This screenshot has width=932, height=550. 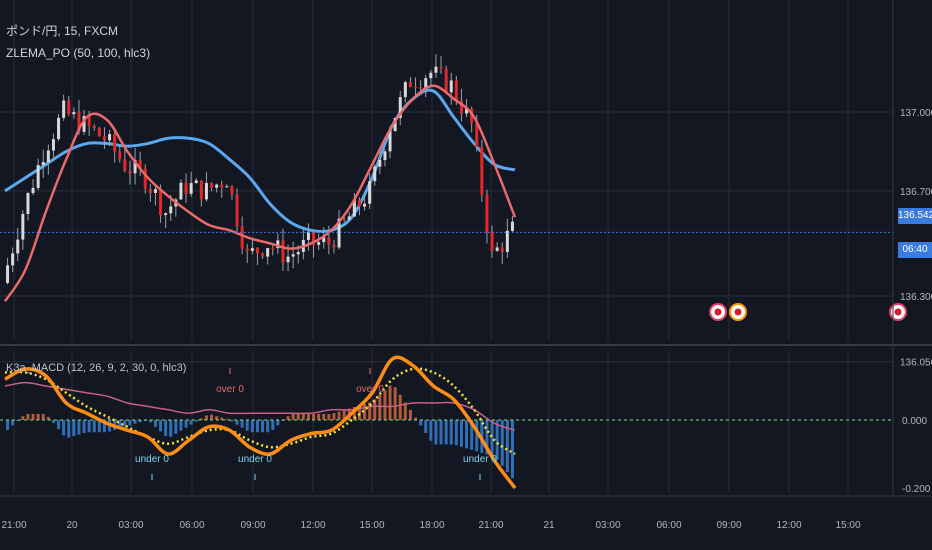 I want to click on zlema-legend: ZLEMA_PO (50, 100, hlc3), so click(x=78, y=53).